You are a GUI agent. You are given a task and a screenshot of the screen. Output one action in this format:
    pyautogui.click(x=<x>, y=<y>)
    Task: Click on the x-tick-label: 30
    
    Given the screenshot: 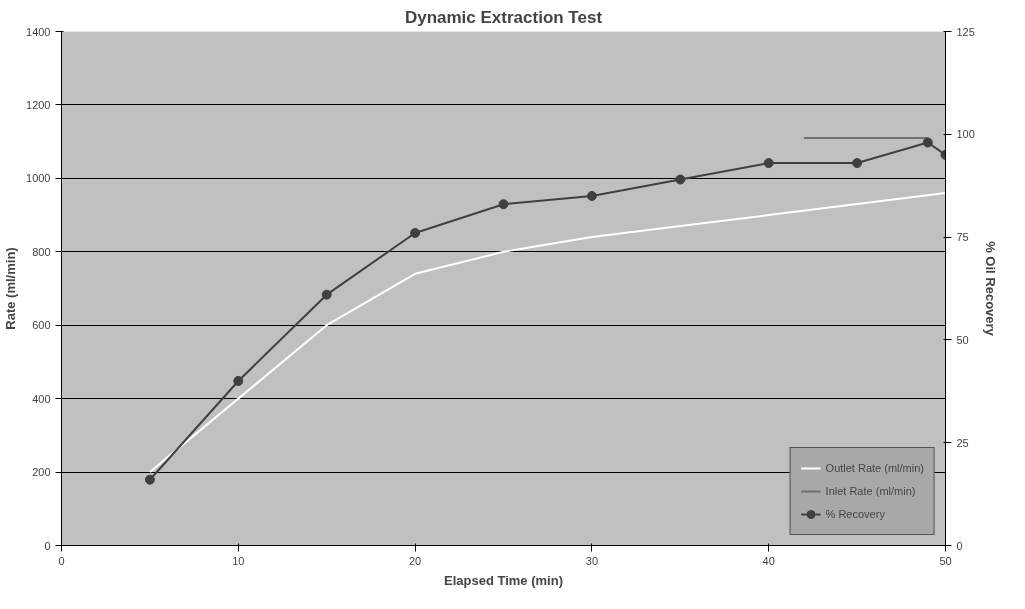 What is the action you would take?
    pyautogui.click(x=592, y=560)
    